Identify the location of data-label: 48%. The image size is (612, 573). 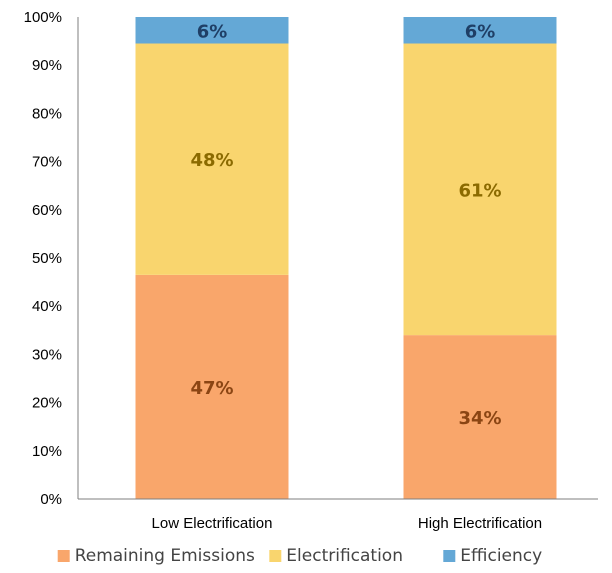
(211, 160).